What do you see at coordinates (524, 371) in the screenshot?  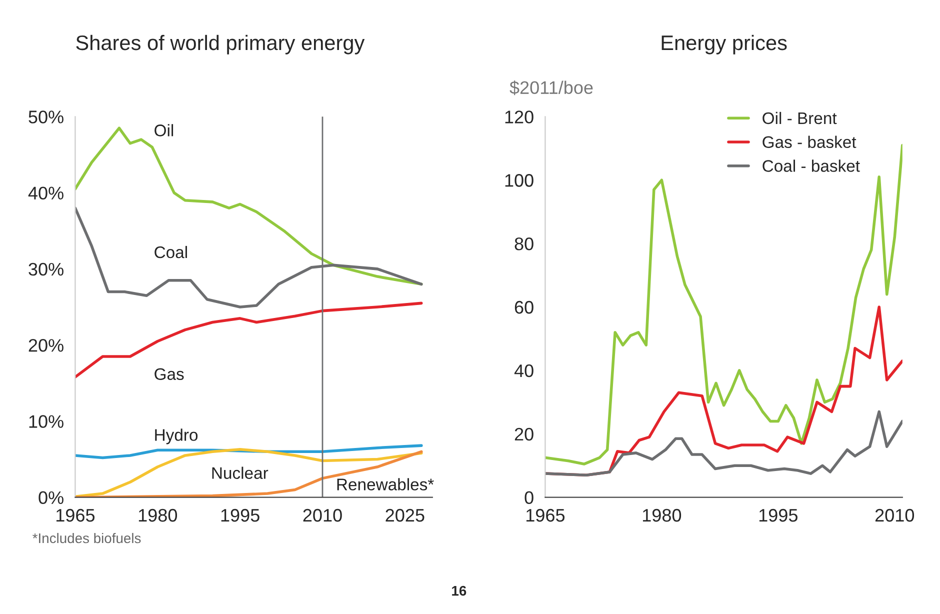 I see `y-tick-label: 40` at bounding box center [524, 371].